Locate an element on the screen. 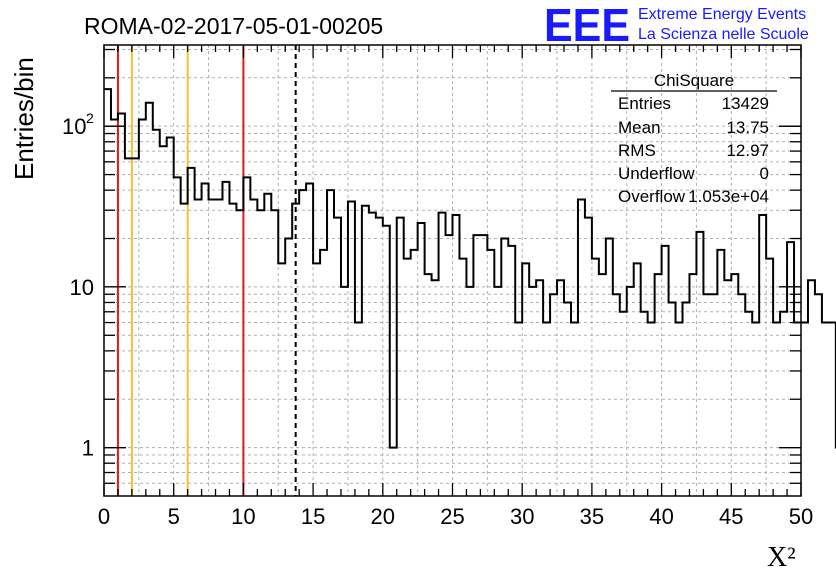  stats-label-overflow: Overflow is located at coordinates (652, 196).